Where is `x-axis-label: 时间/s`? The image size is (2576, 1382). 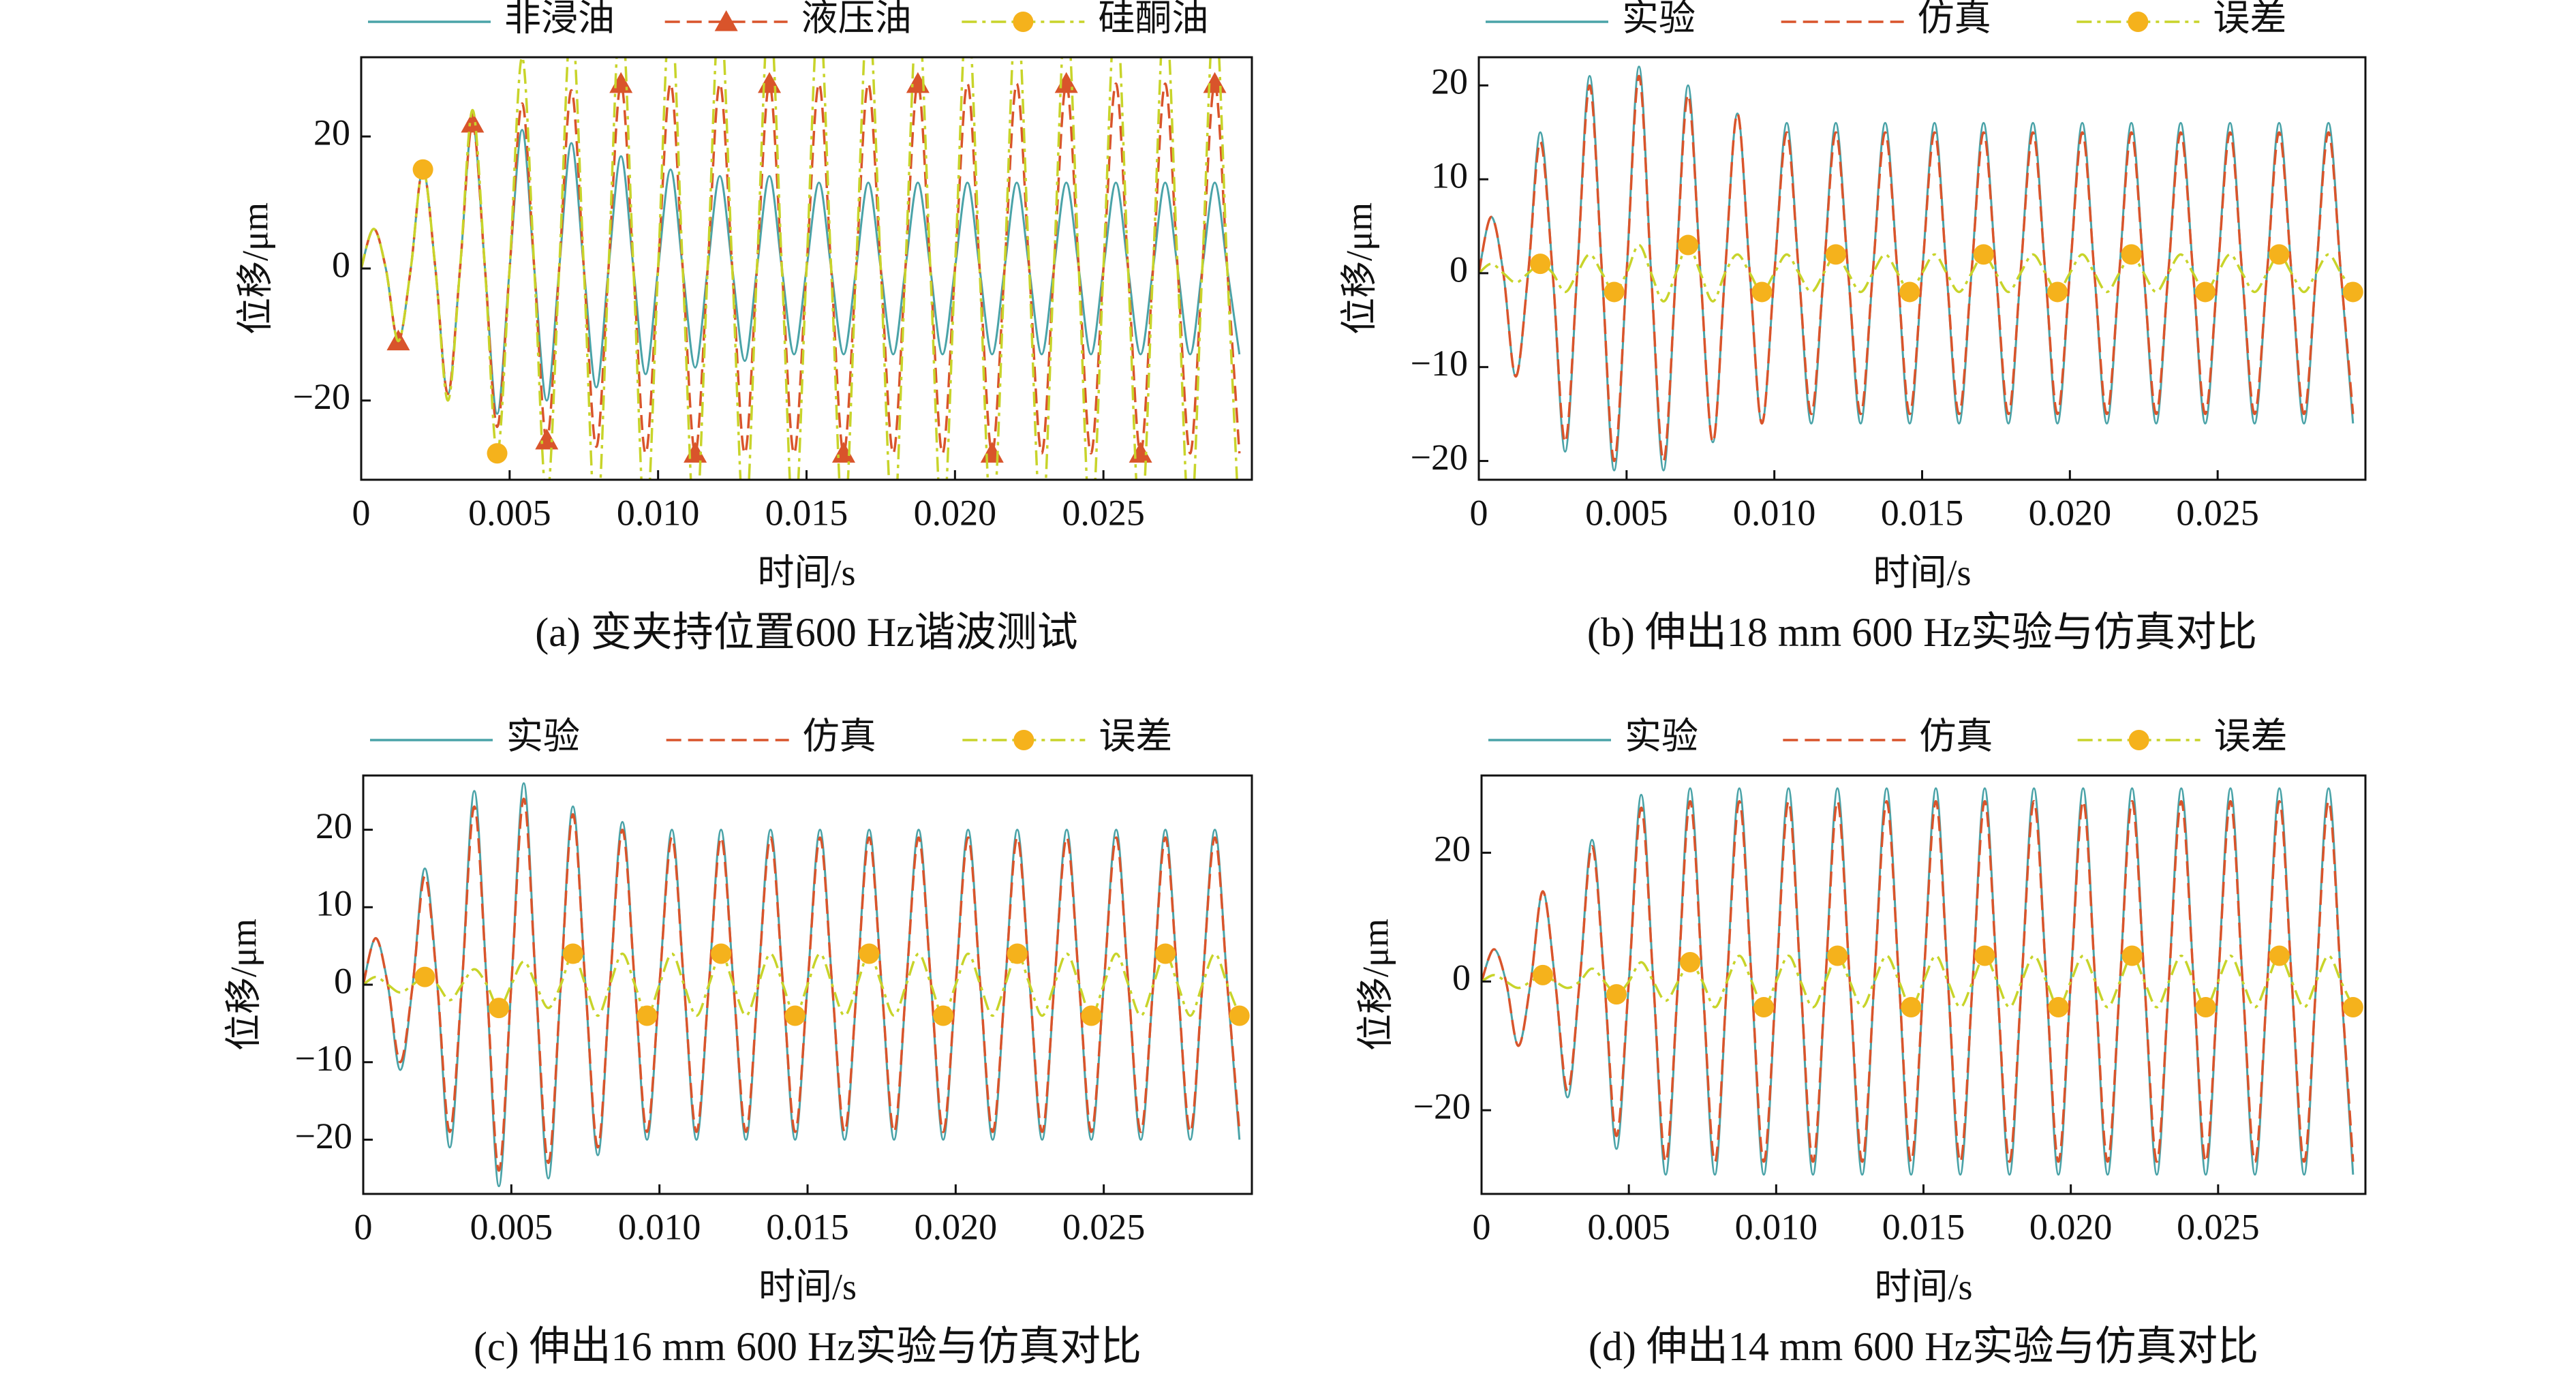
x-axis-label: 时间/s is located at coordinates (1922, 572).